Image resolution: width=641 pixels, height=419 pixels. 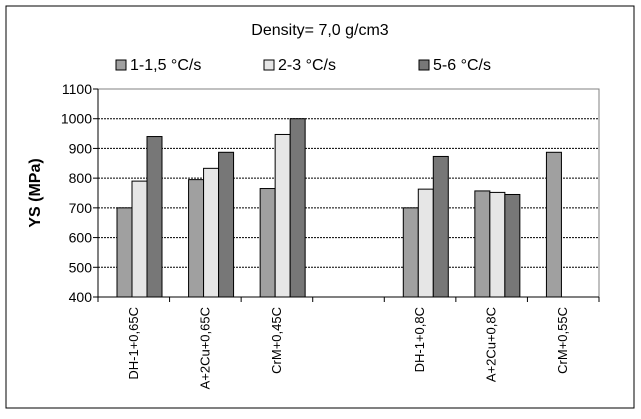 I want to click on y-tick-label: 700, so click(x=81, y=208).